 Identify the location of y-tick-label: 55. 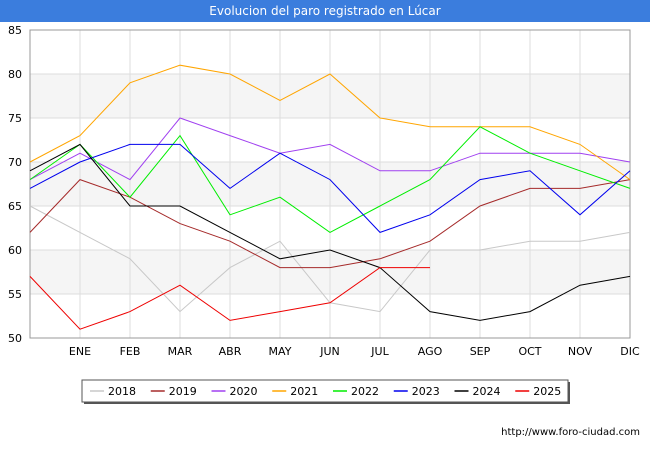
(15, 294).